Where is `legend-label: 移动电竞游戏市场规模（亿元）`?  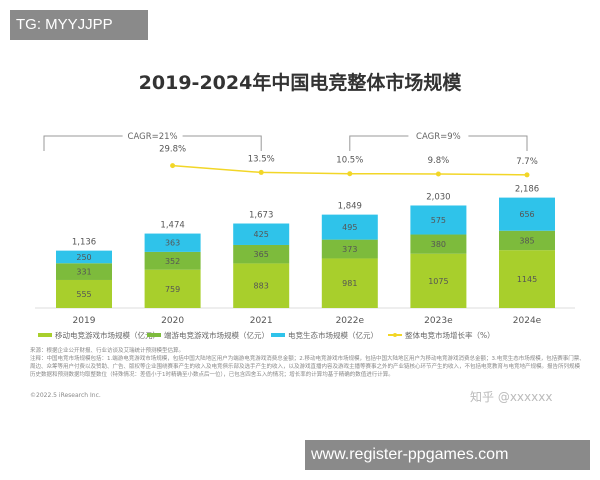 legend-label: 移动电竞游戏市场规模（亿元） is located at coordinates (107, 335).